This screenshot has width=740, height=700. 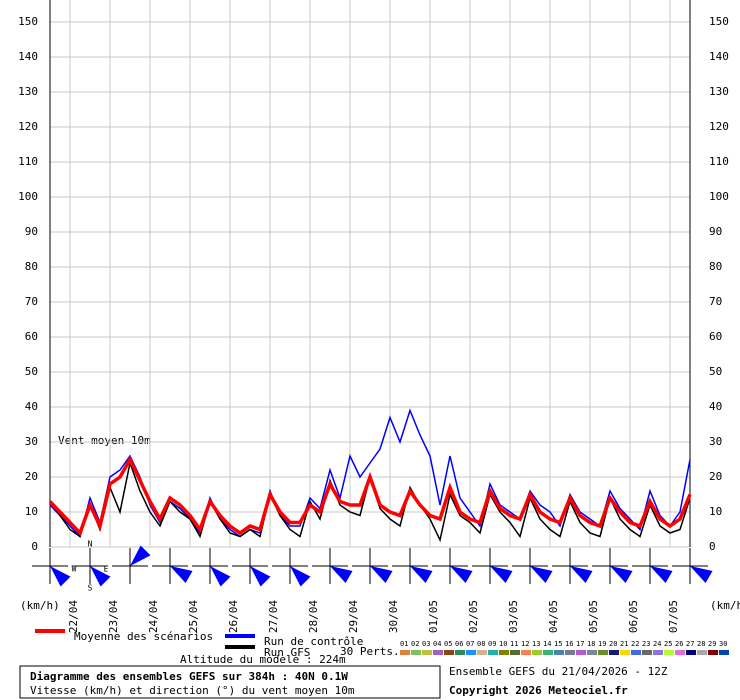 What do you see at coordinates (613, 644) in the screenshot?
I see `pert-label: 20` at bounding box center [613, 644].